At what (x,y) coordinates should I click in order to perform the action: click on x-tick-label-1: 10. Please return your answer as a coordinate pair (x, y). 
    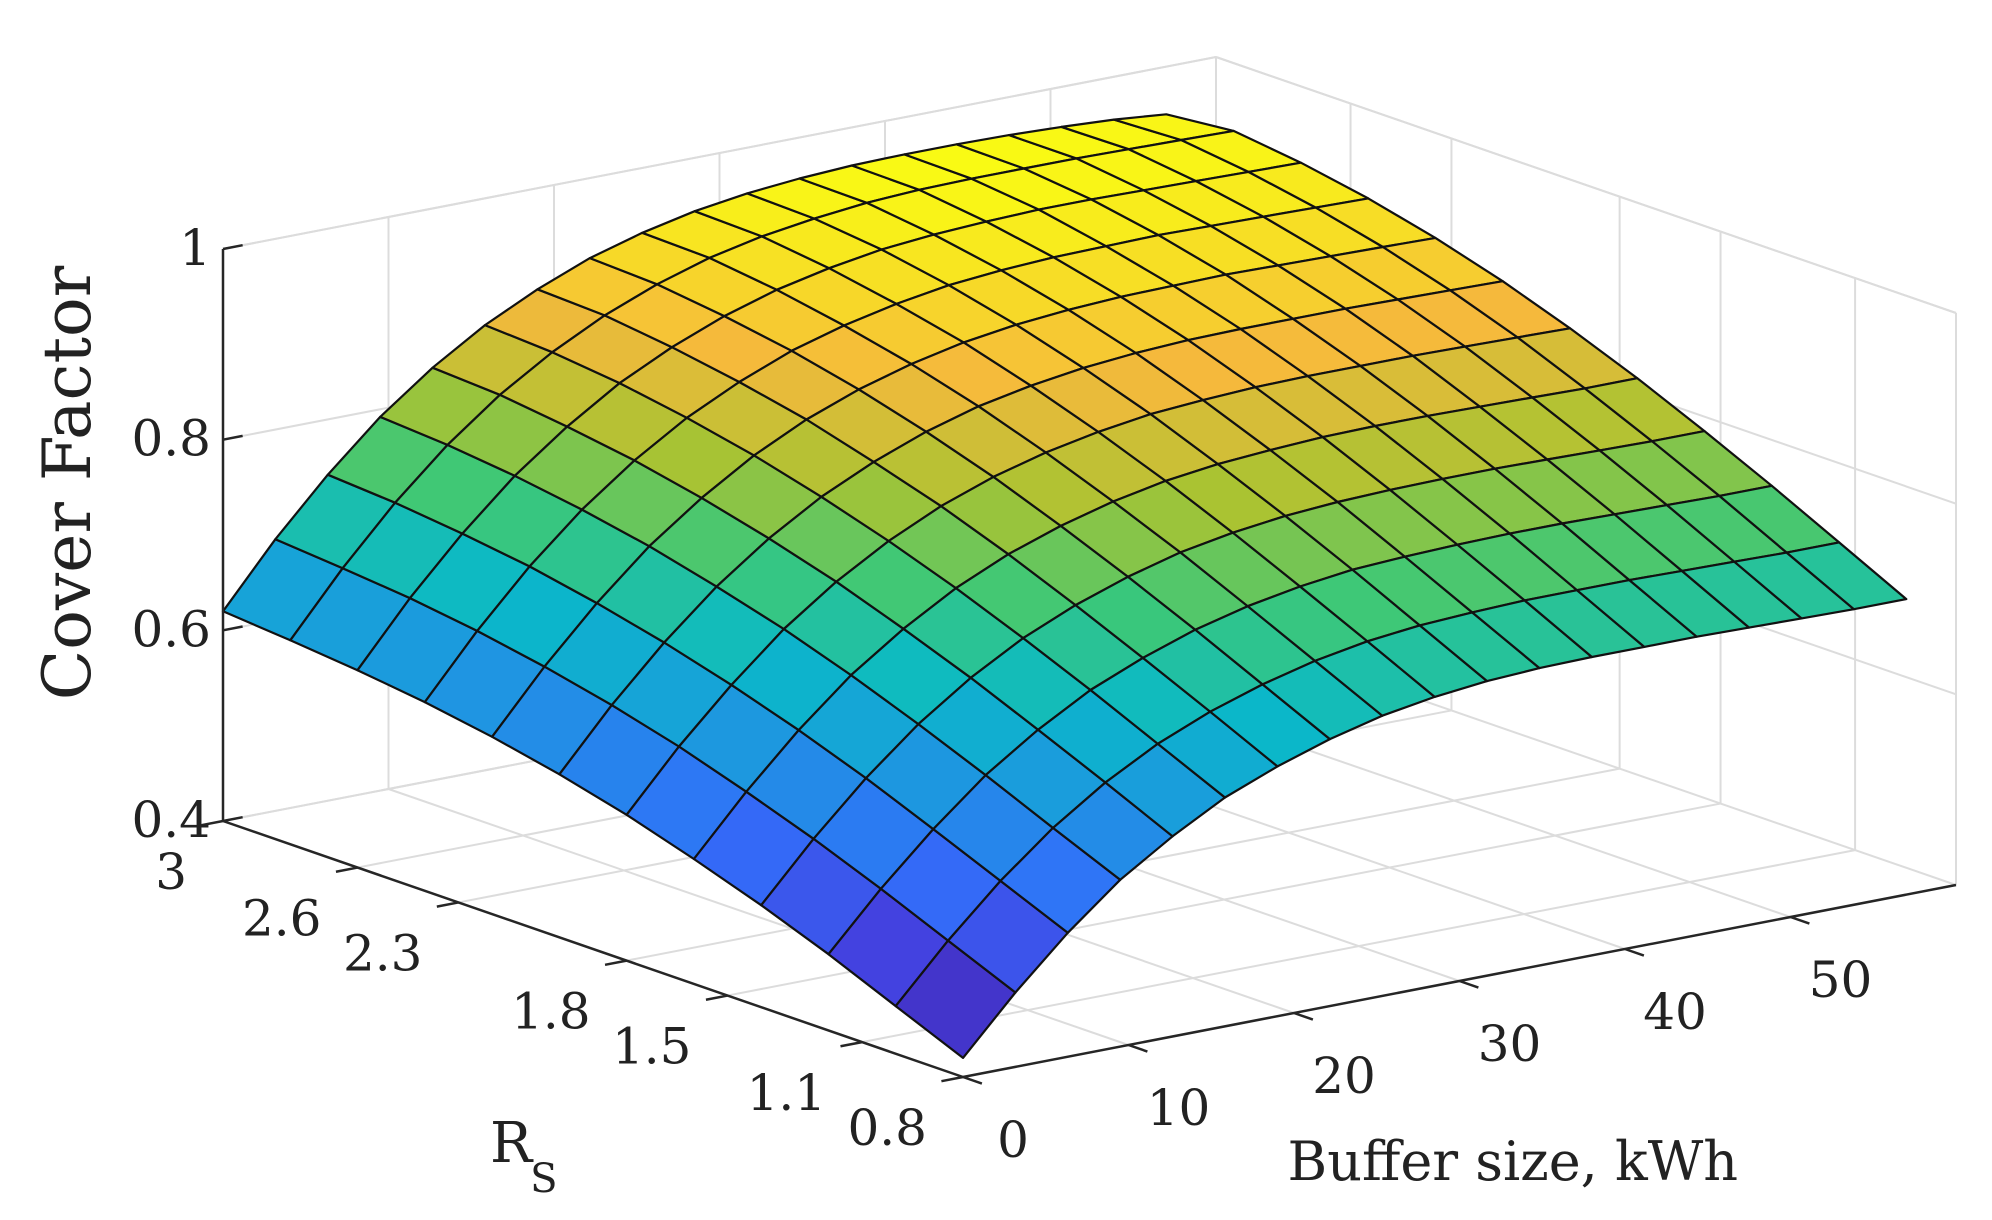
    Looking at the image, I should click on (1179, 1108).